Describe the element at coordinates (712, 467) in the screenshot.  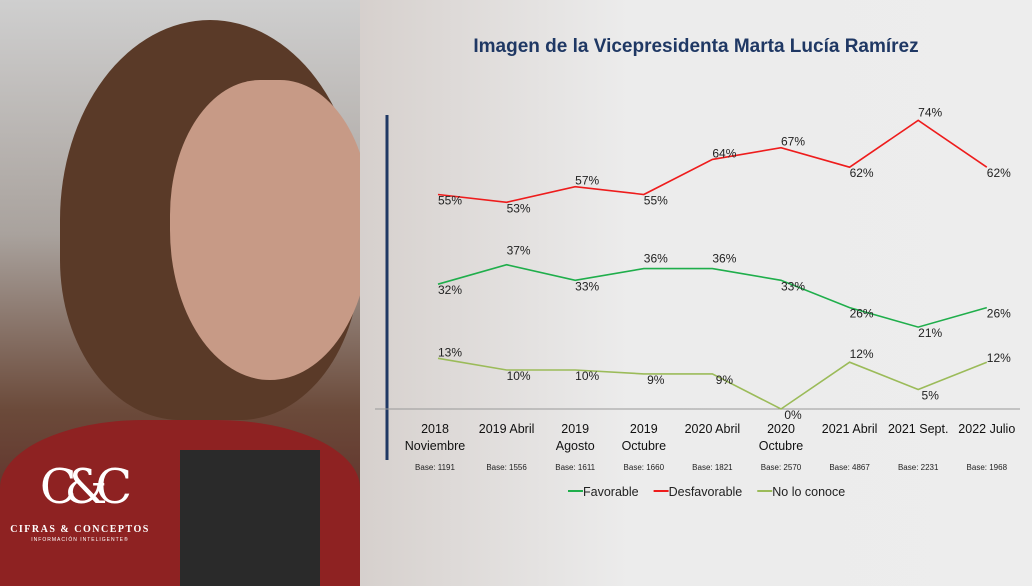
I see `base-label: Base: 1821` at that location.